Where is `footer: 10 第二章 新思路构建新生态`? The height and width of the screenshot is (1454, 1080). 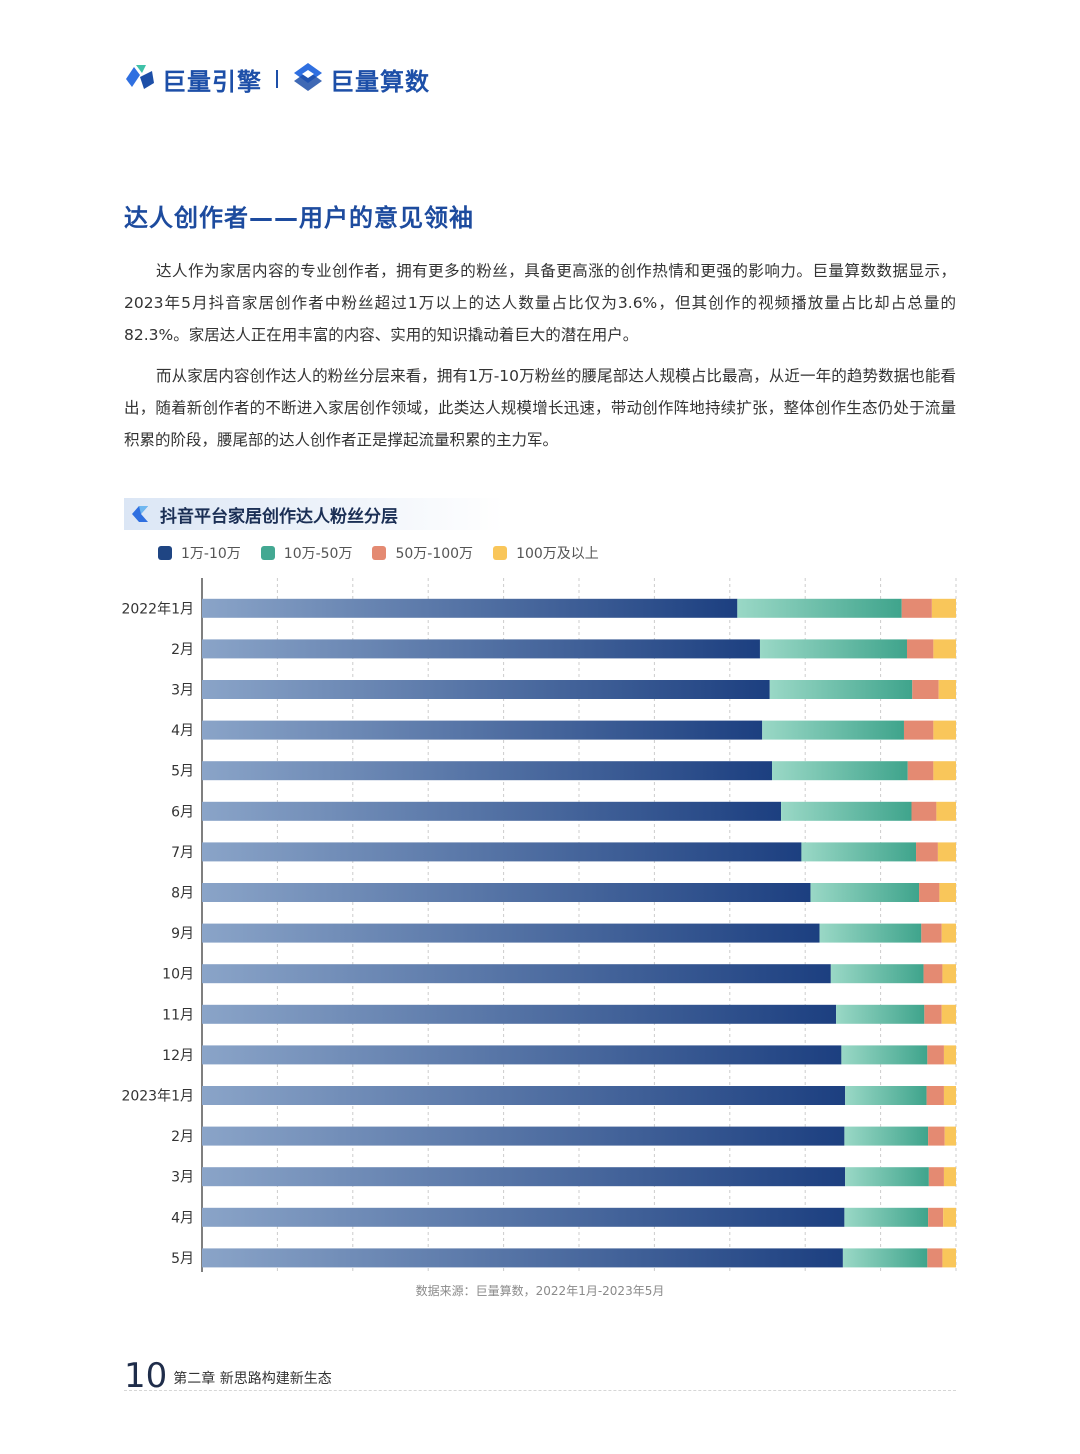 footer: 10 第二章 新思路构建新生态 is located at coordinates (228, 1376).